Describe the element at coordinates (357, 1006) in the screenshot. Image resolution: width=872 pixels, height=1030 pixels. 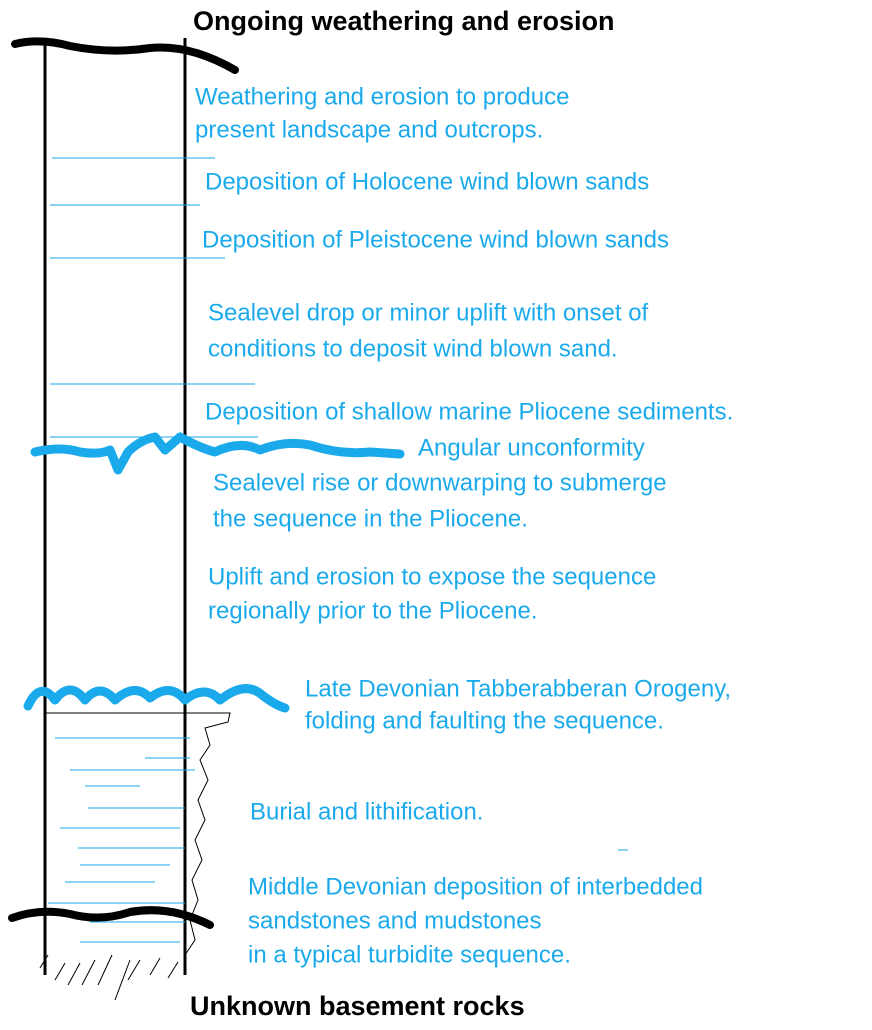
I see `bottom-label: Unknown basement rocks` at that location.